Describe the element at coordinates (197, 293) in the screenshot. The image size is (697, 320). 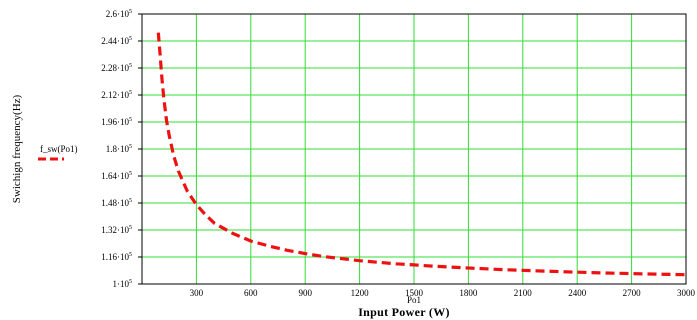
I see `x-tick-label: 300` at that location.